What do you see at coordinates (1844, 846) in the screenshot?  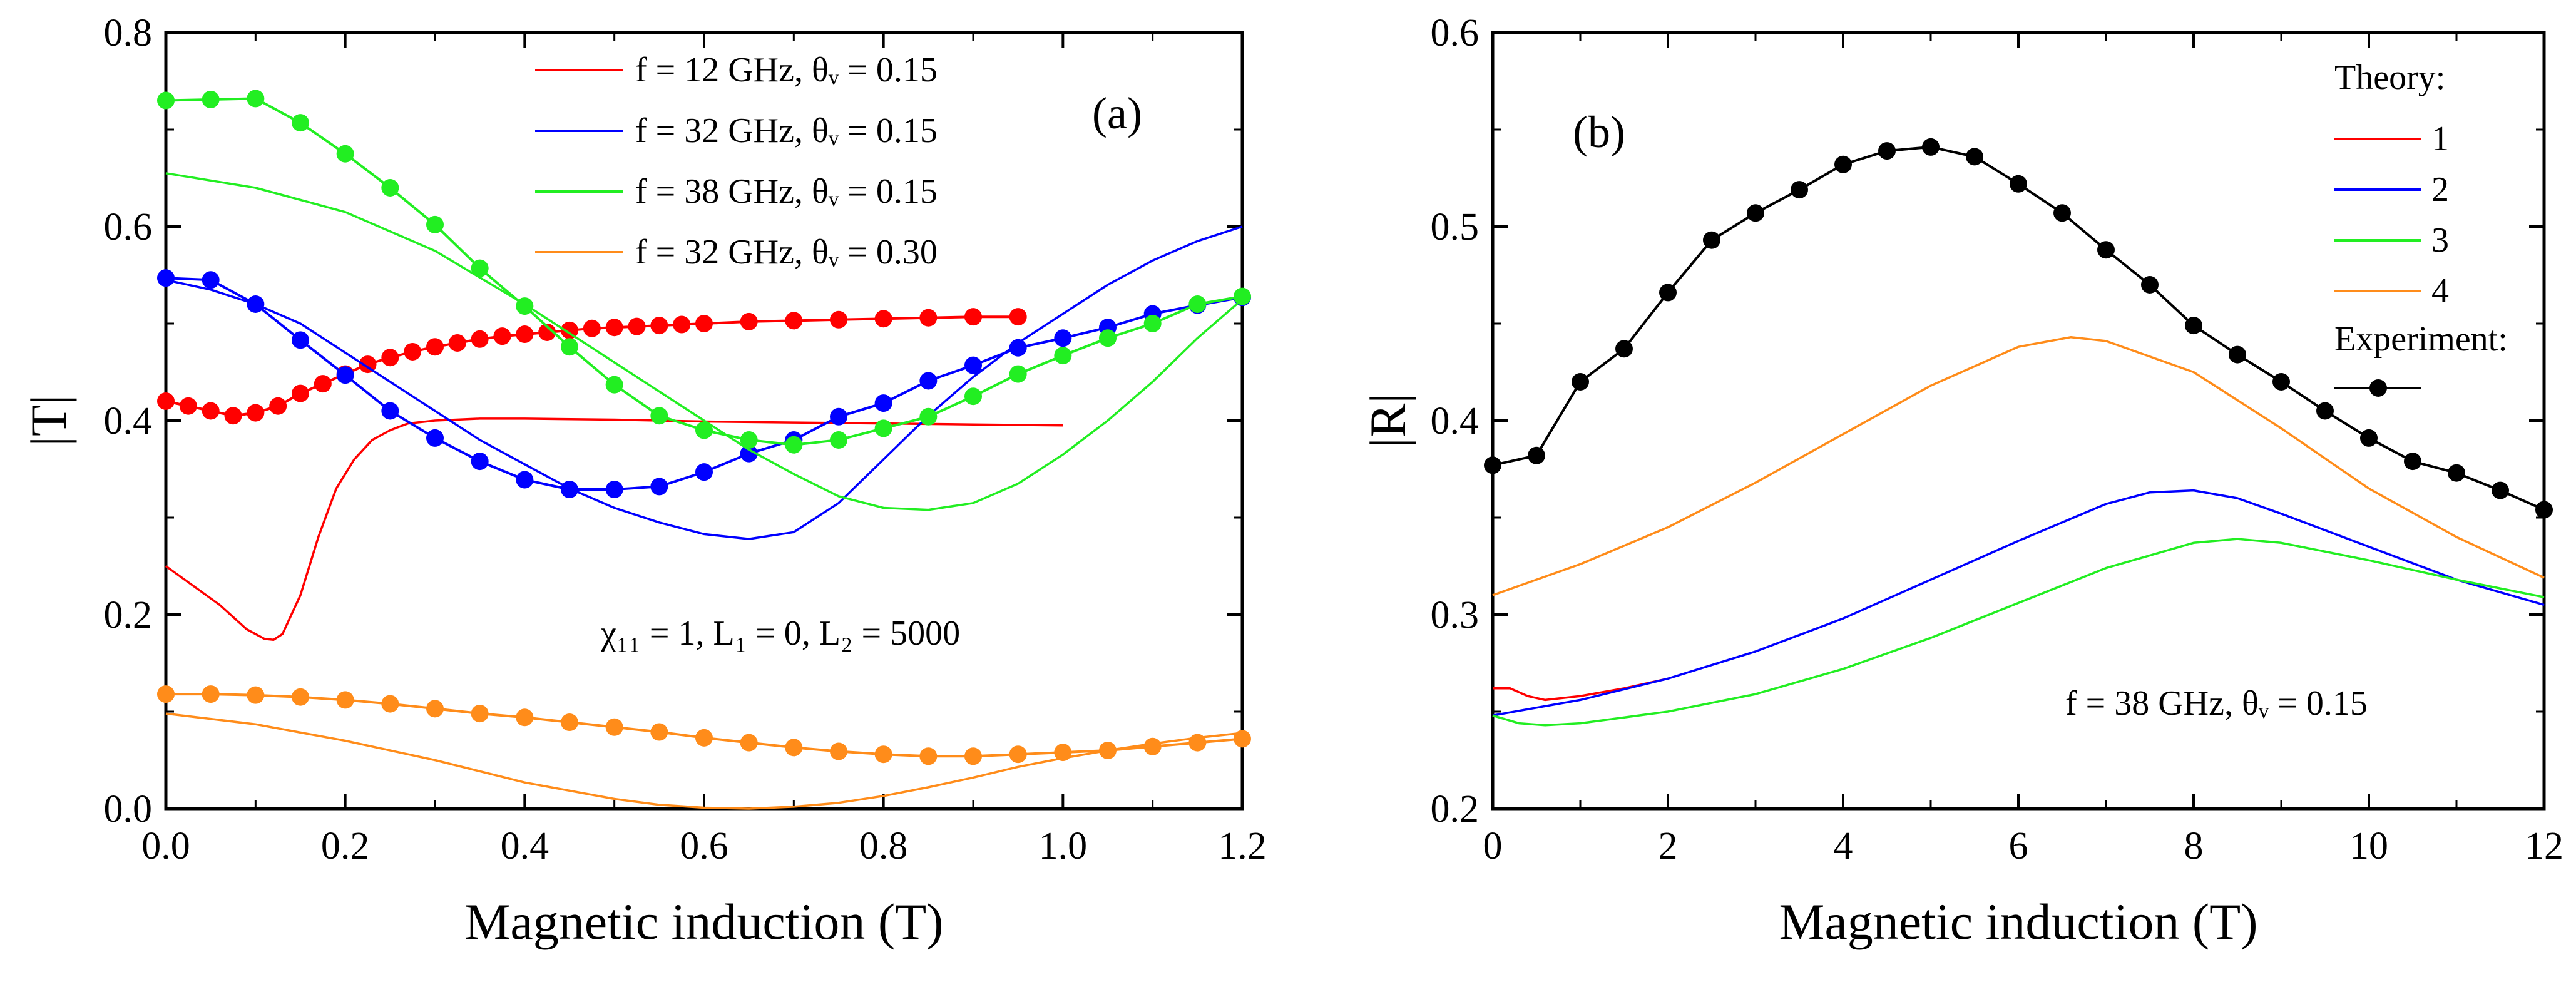 I see `panel-b-xtick-label: 4` at bounding box center [1844, 846].